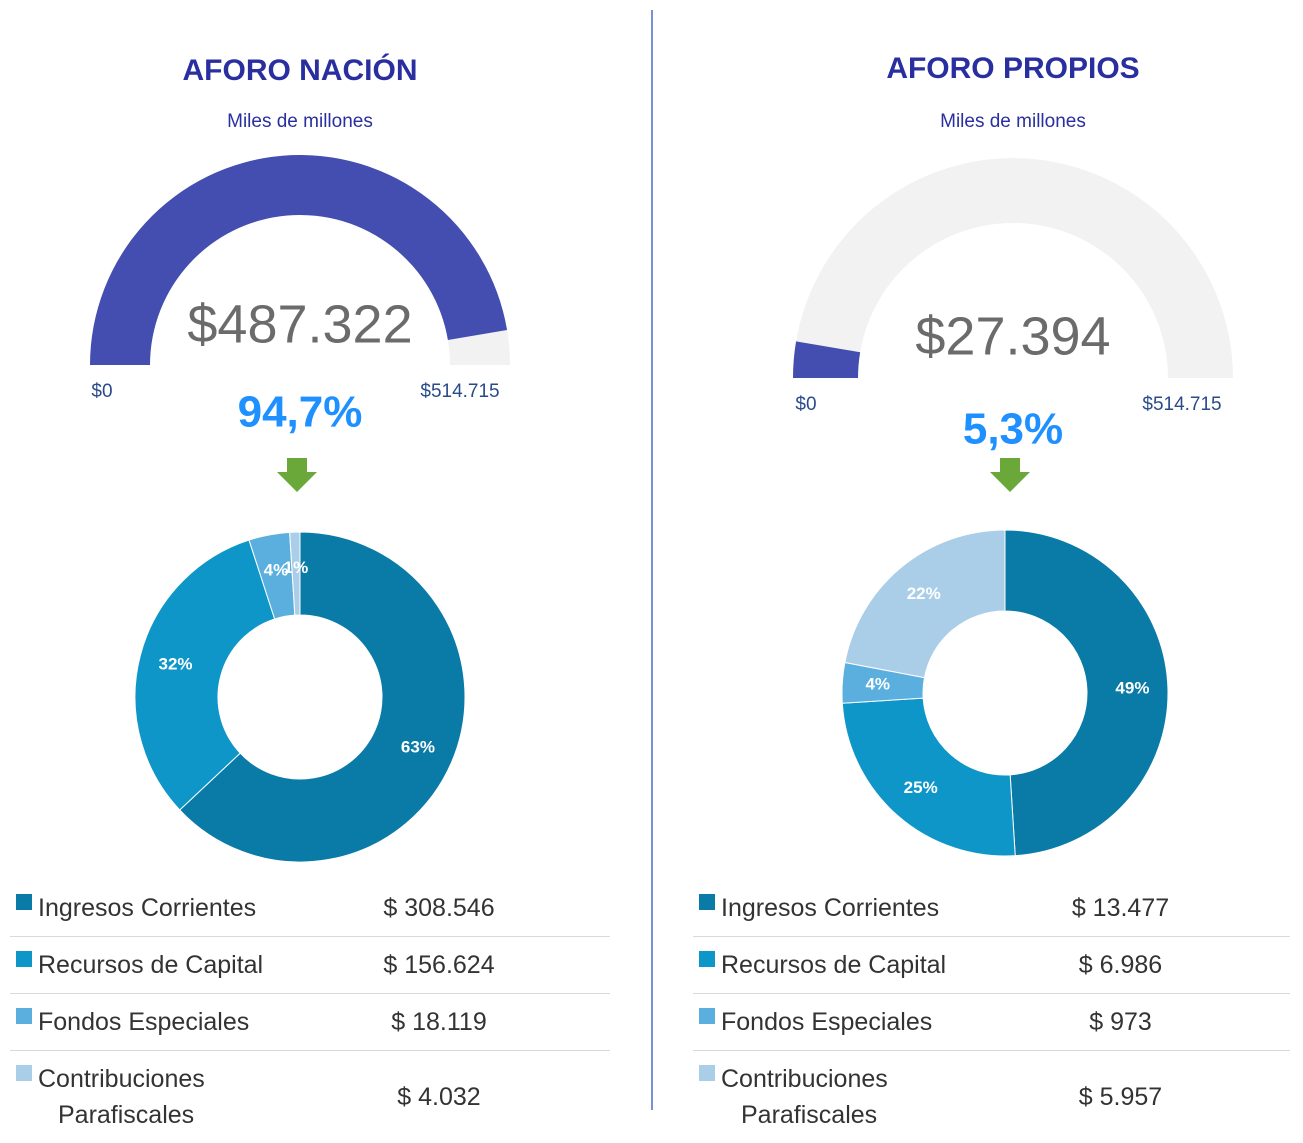 This screenshot has height=1143, width=1303. I want to click on gauge-track, so click(1013, 268).